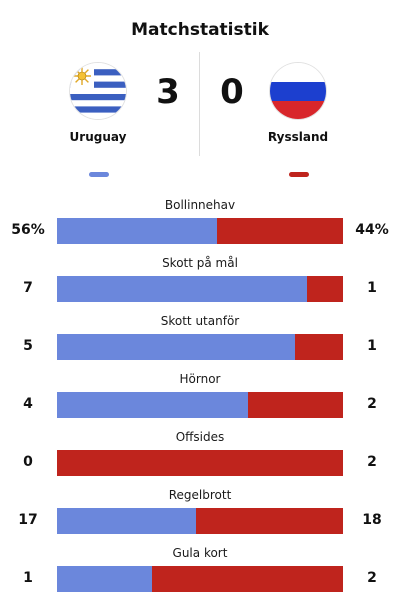 This screenshot has width=400, height=600. What do you see at coordinates (28, 520) in the screenshot?
I see `stat-home-value: 17` at bounding box center [28, 520].